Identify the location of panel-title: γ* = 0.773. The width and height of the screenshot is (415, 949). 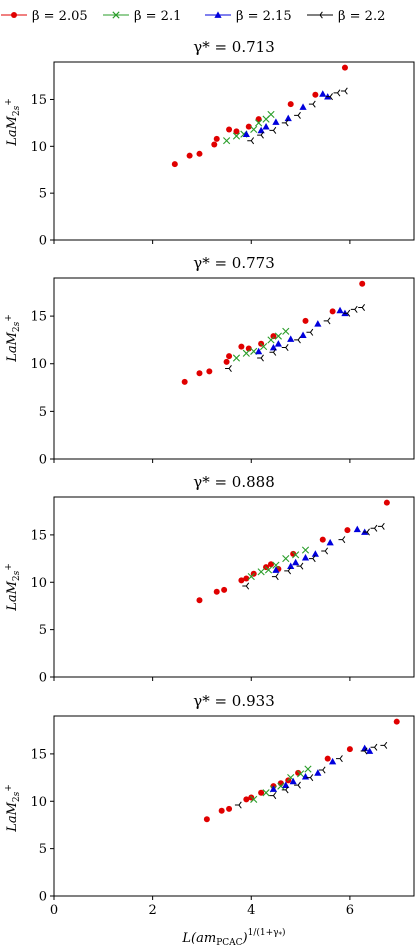
(234, 263).